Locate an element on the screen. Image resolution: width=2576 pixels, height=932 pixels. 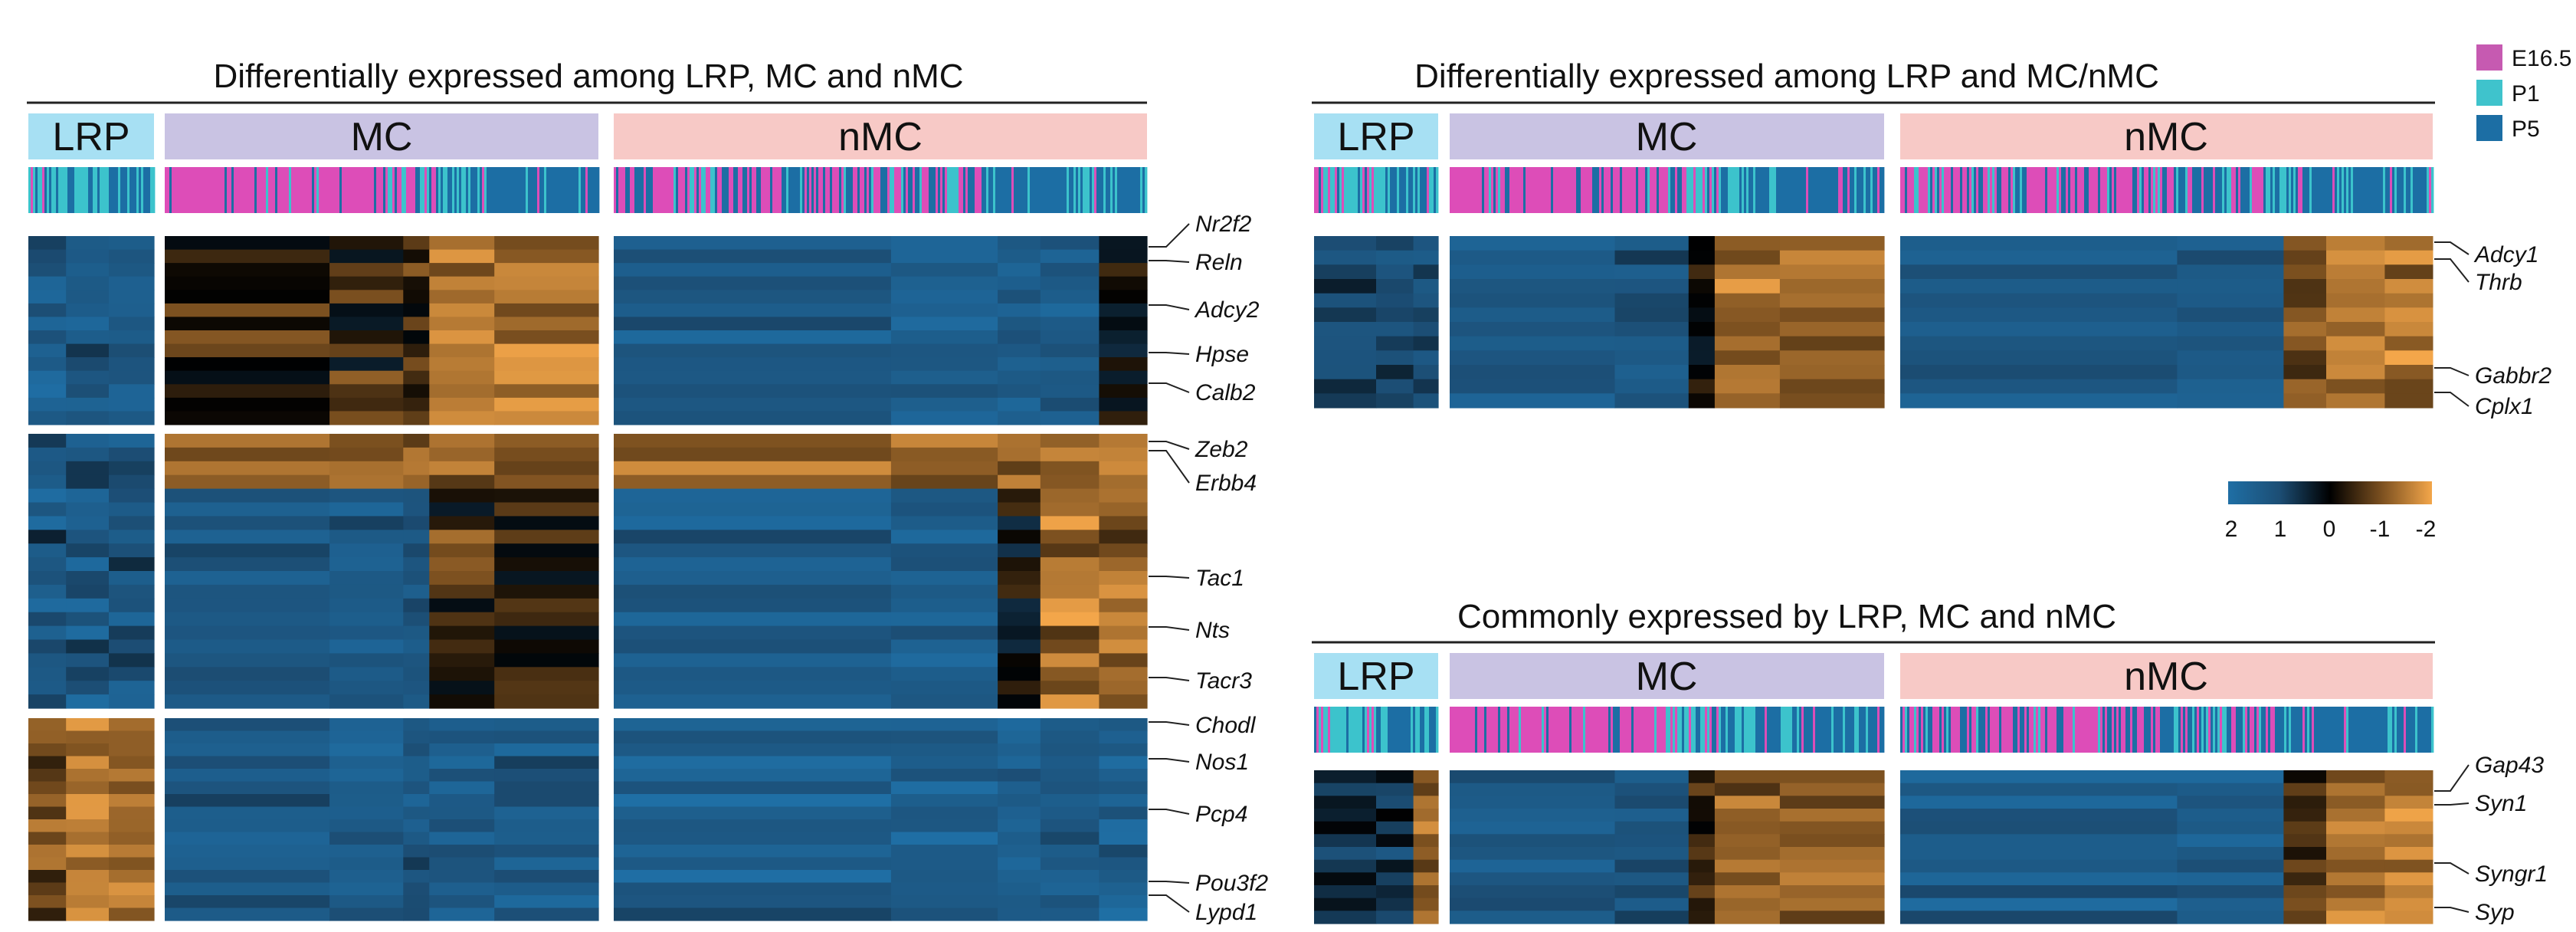
leader-line is located at coordinates (1170, 446).